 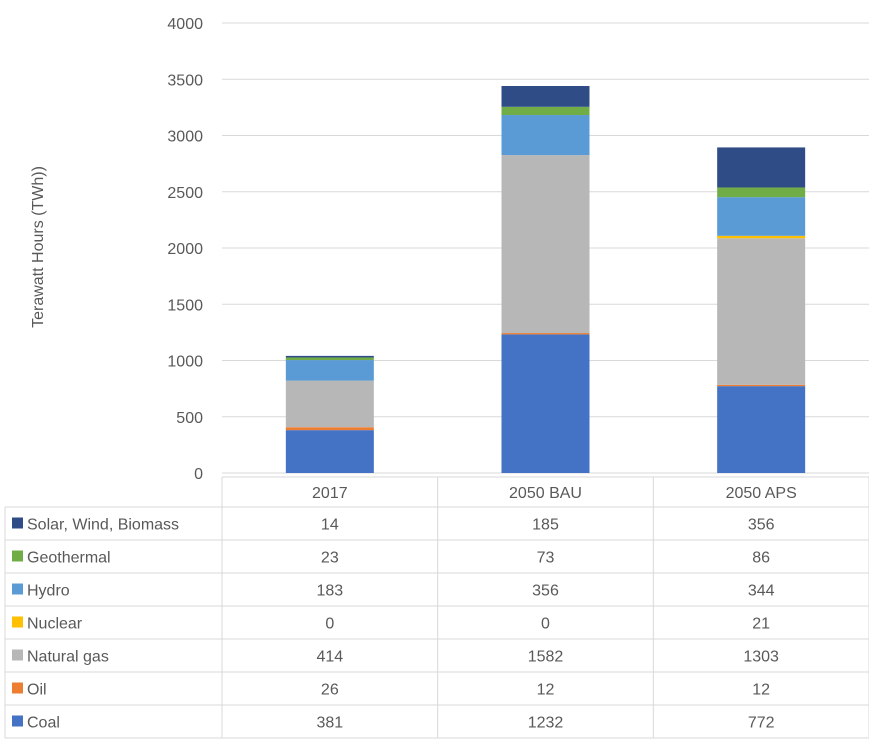 I want to click on legend-label: Hydro, so click(x=48, y=591).